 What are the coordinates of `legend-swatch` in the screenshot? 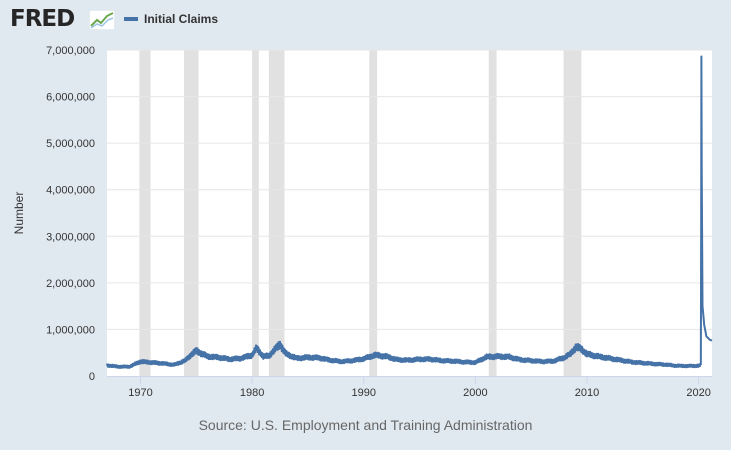 It's located at (131, 19).